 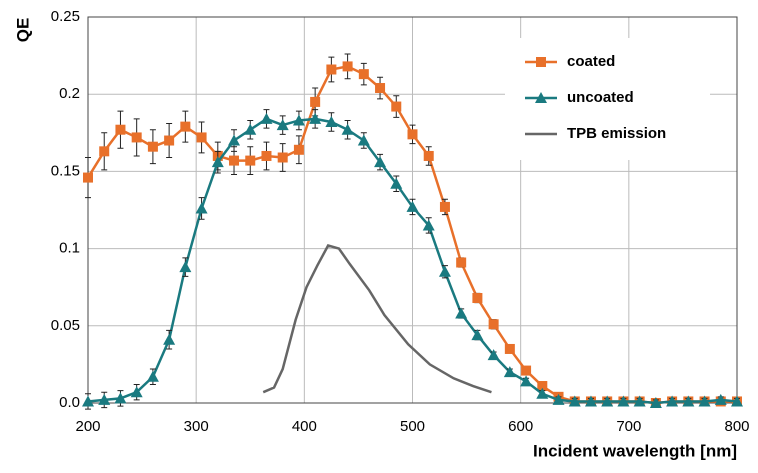 What do you see at coordinates (736, 426) in the screenshot?
I see `x-tick-label: 800` at bounding box center [736, 426].